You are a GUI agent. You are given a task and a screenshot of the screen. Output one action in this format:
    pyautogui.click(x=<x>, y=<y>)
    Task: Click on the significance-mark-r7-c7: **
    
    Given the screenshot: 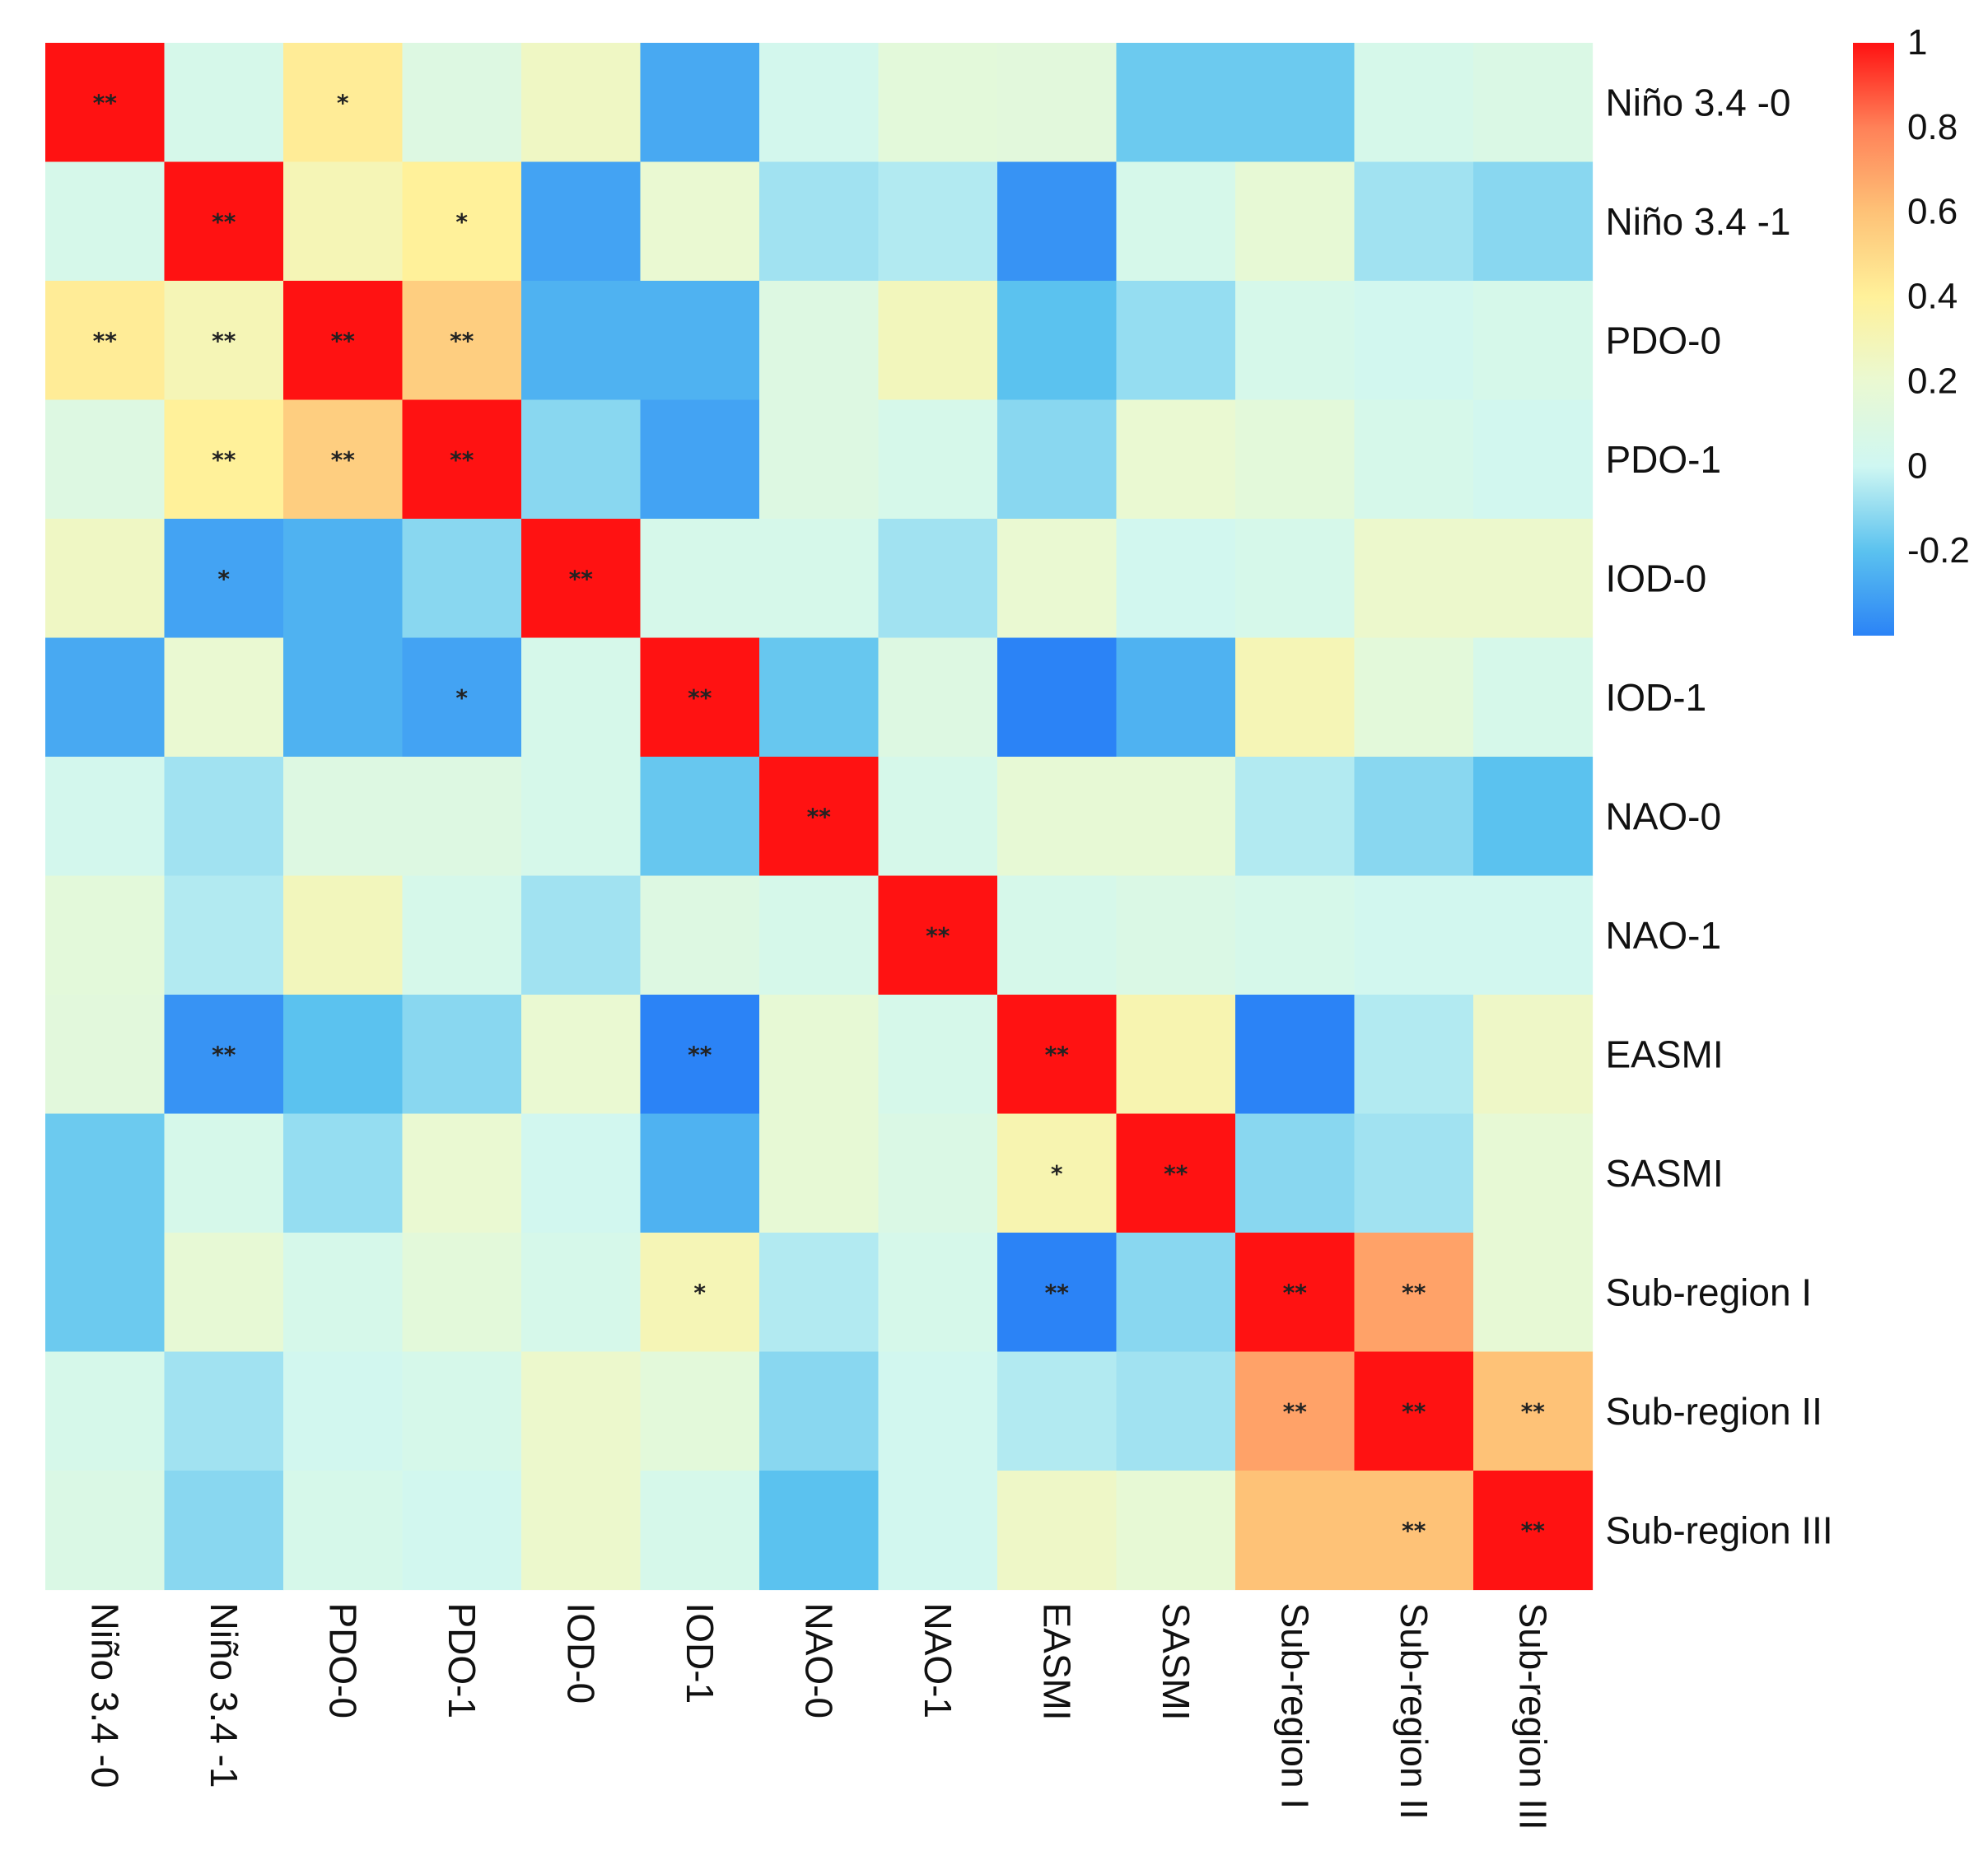 What is the action you would take?
    pyautogui.click(x=938, y=935)
    